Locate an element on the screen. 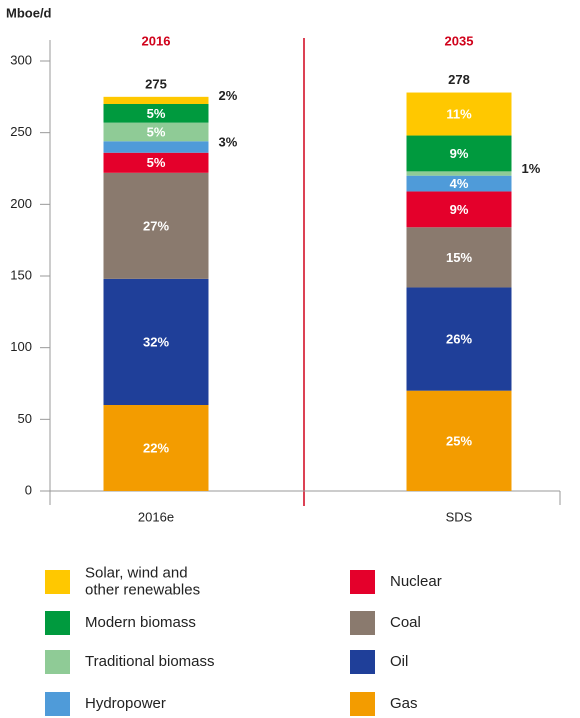 This screenshot has height=718, width=580. data-label: 4% is located at coordinates (459, 183).